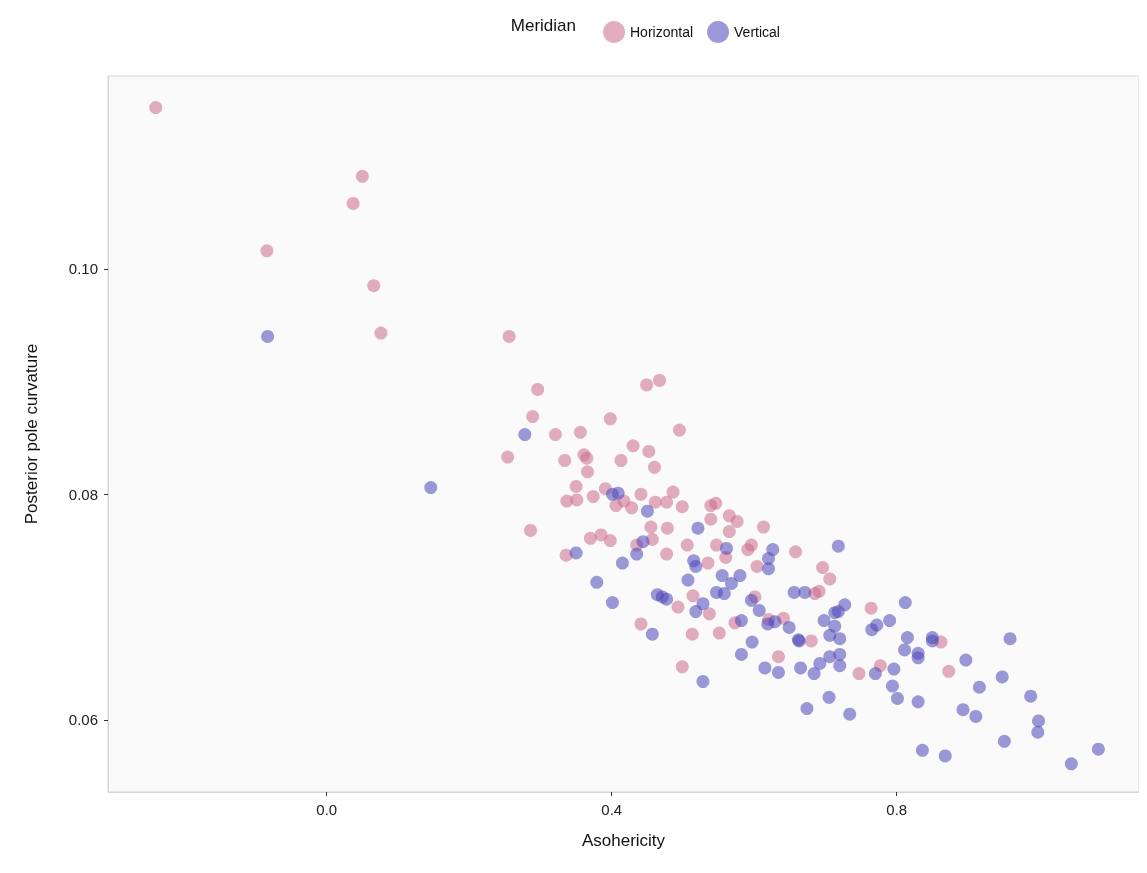  What do you see at coordinates (543, 25) in the screenshot?
I see `legend-title: Meridian` at bounding box center [543, 25].